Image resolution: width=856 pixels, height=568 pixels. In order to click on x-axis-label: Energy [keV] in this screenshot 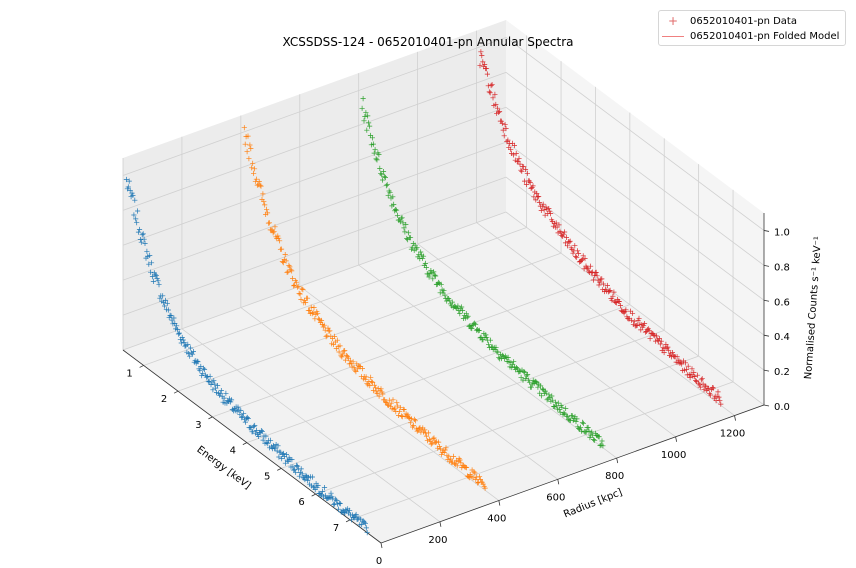, I will do `click(223, 468)`.